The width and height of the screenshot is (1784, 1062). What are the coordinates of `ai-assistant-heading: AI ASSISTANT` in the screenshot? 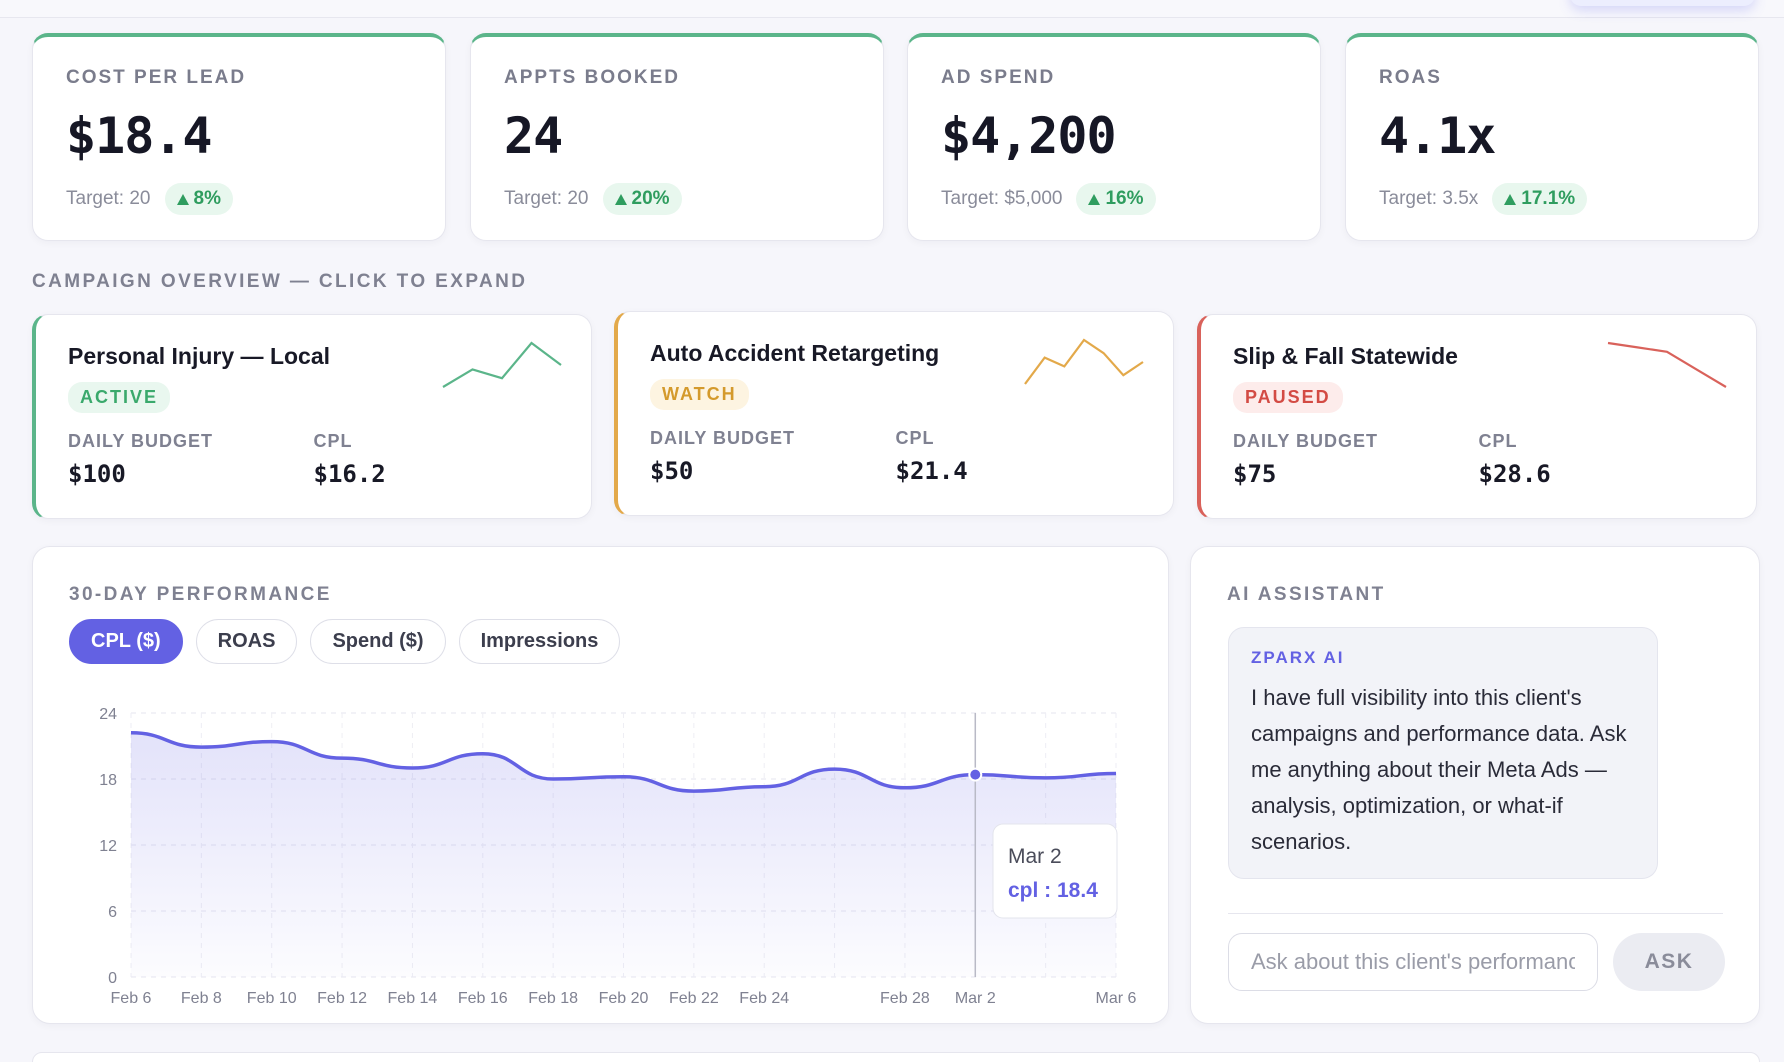 It's located at (1306, 594).